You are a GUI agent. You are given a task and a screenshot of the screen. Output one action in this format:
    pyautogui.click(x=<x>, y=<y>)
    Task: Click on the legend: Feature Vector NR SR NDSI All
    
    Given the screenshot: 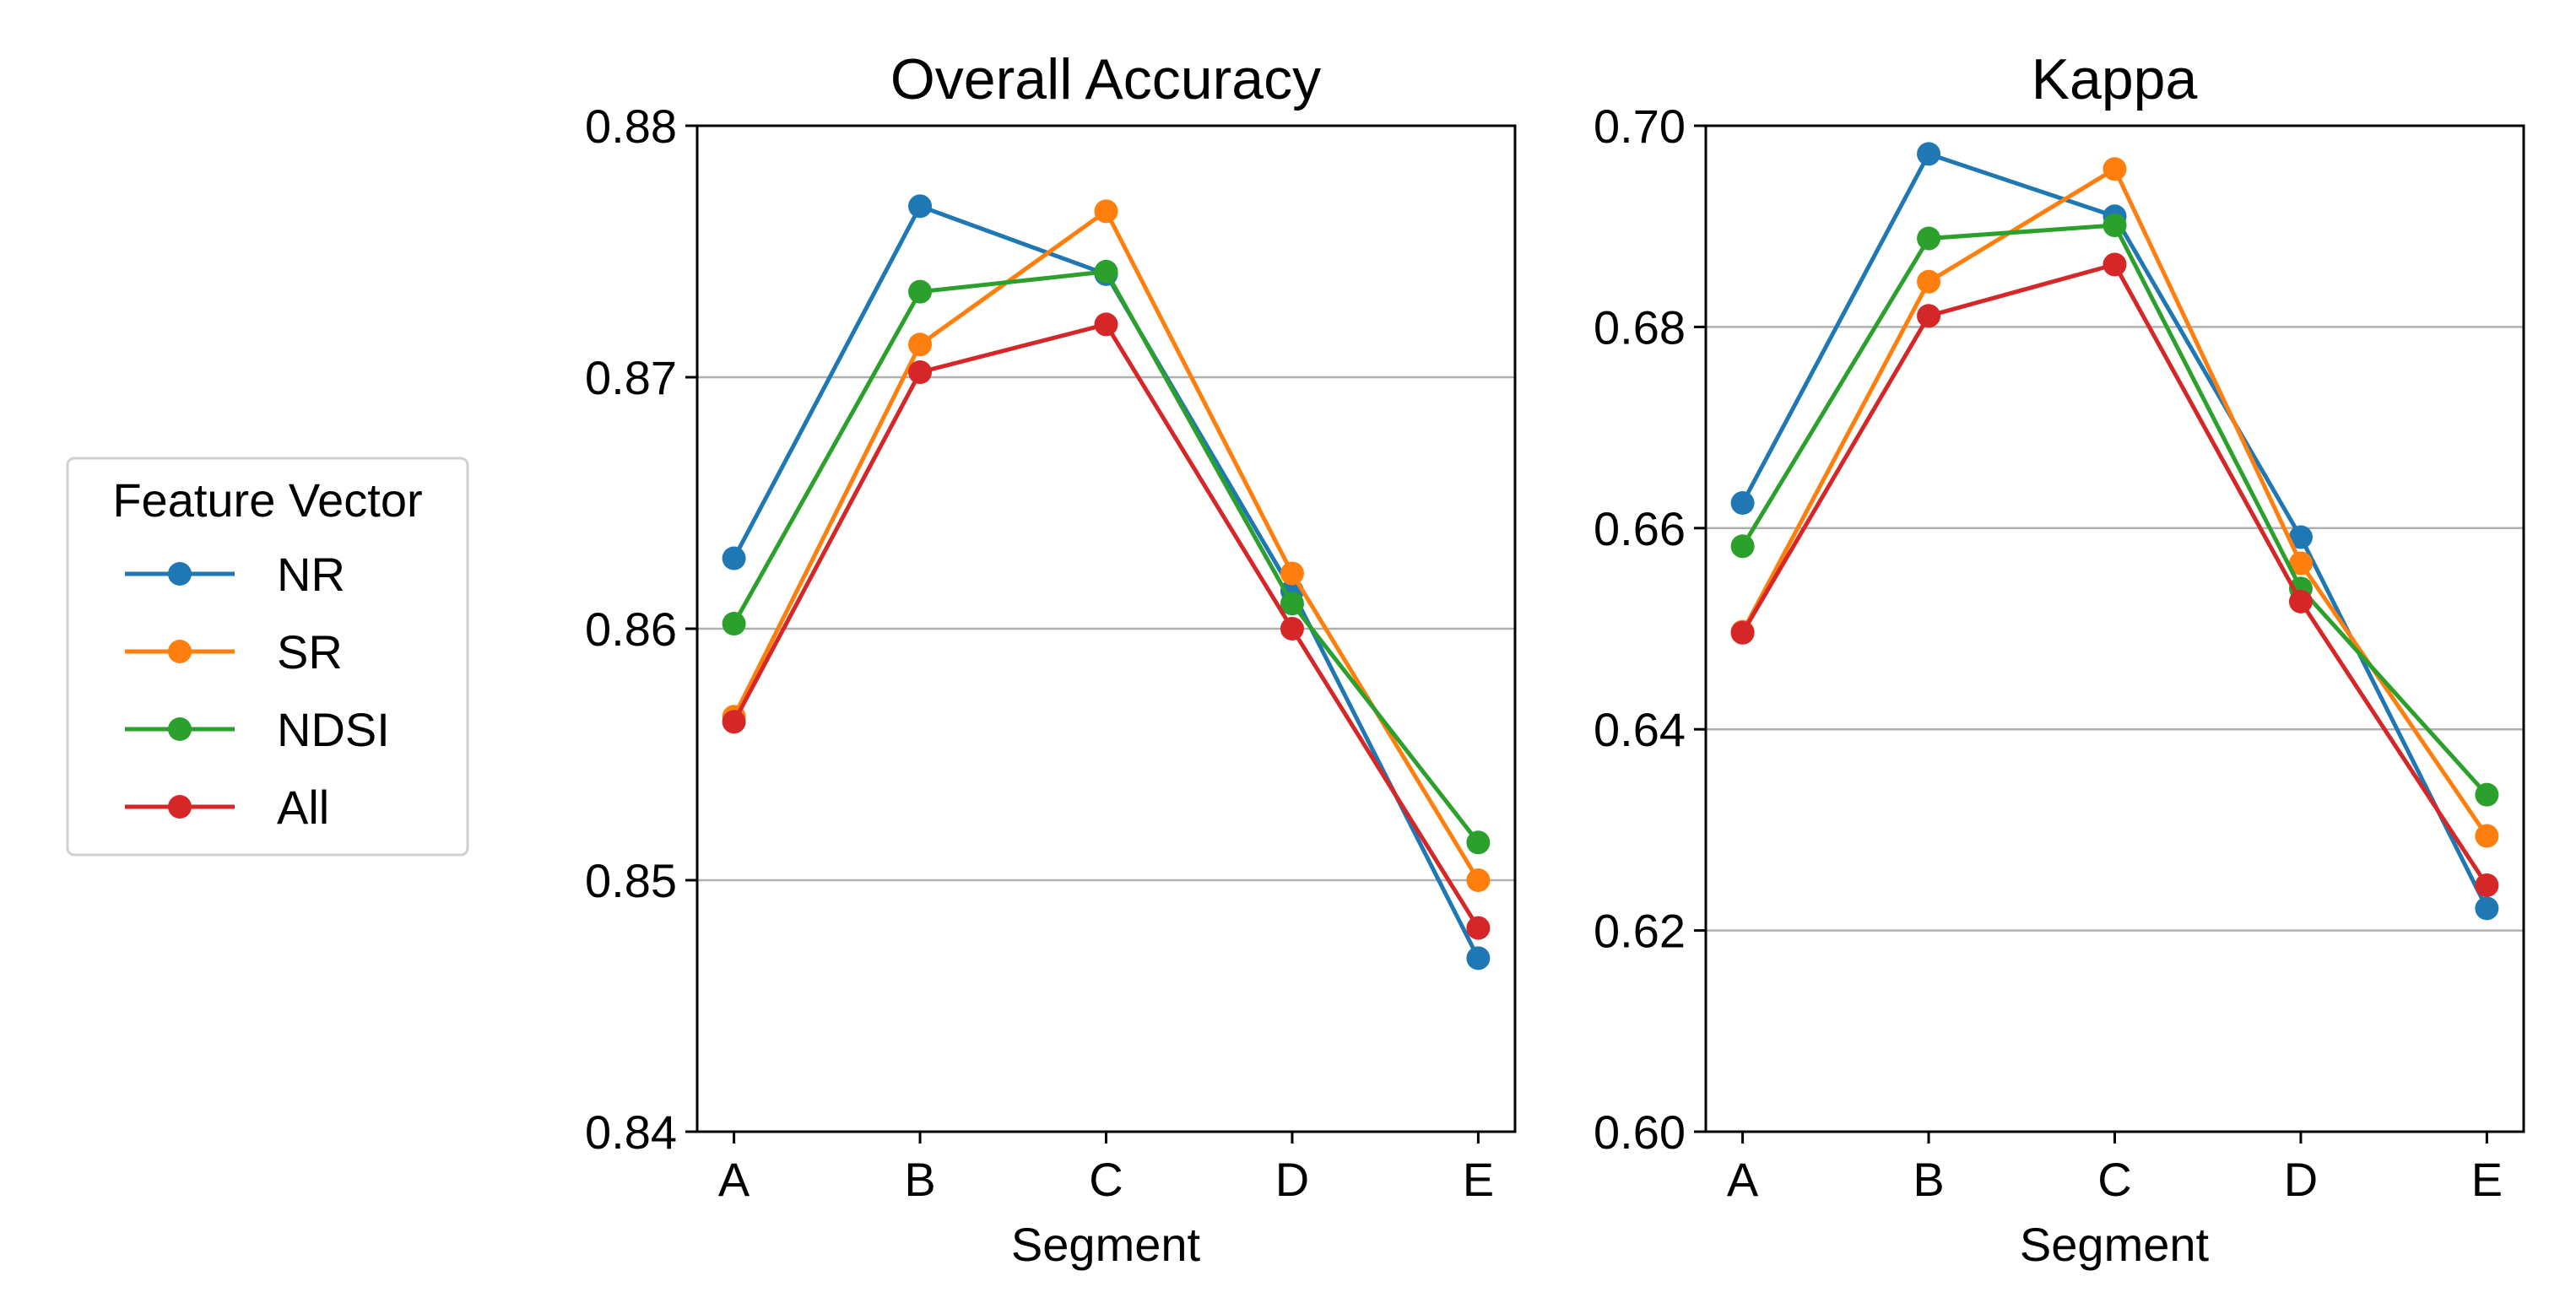 What is the action you would take?
    pyautogui.click(x=267, y=657)
    